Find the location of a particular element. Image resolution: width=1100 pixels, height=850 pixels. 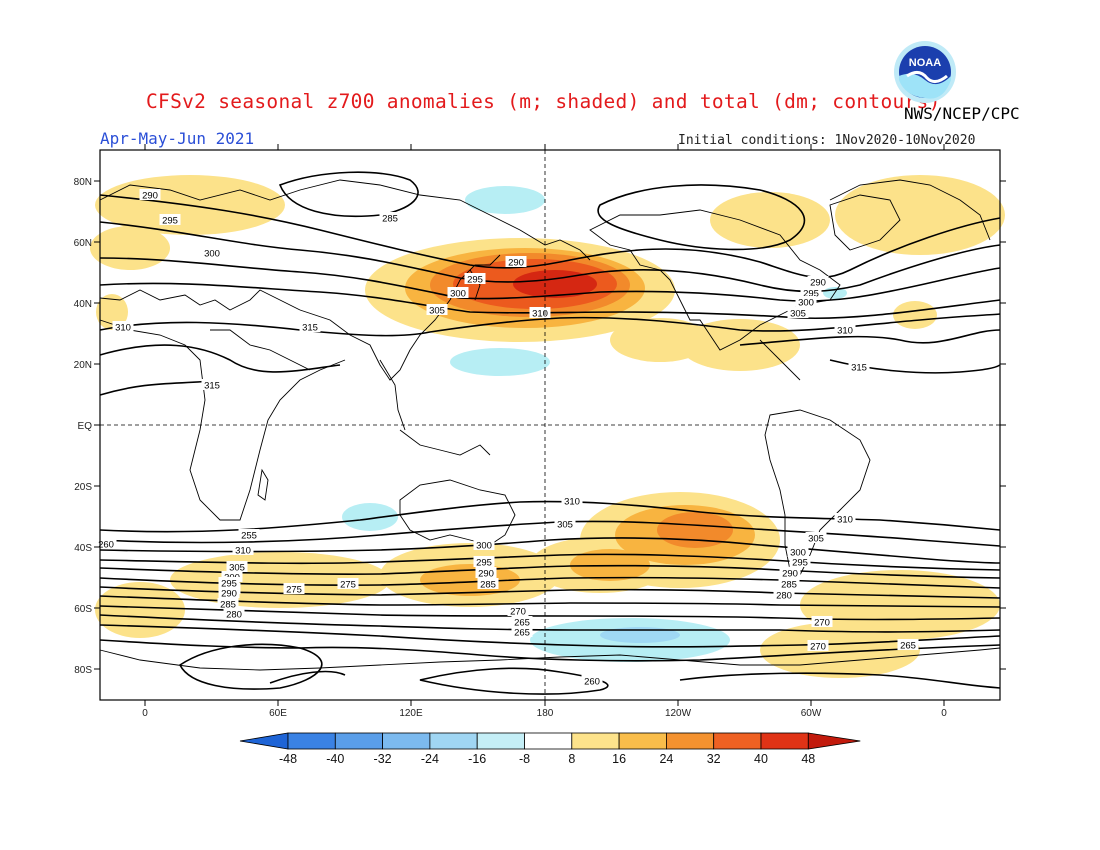

lat-tick-label: 60N is located at coordinates (83, 243).